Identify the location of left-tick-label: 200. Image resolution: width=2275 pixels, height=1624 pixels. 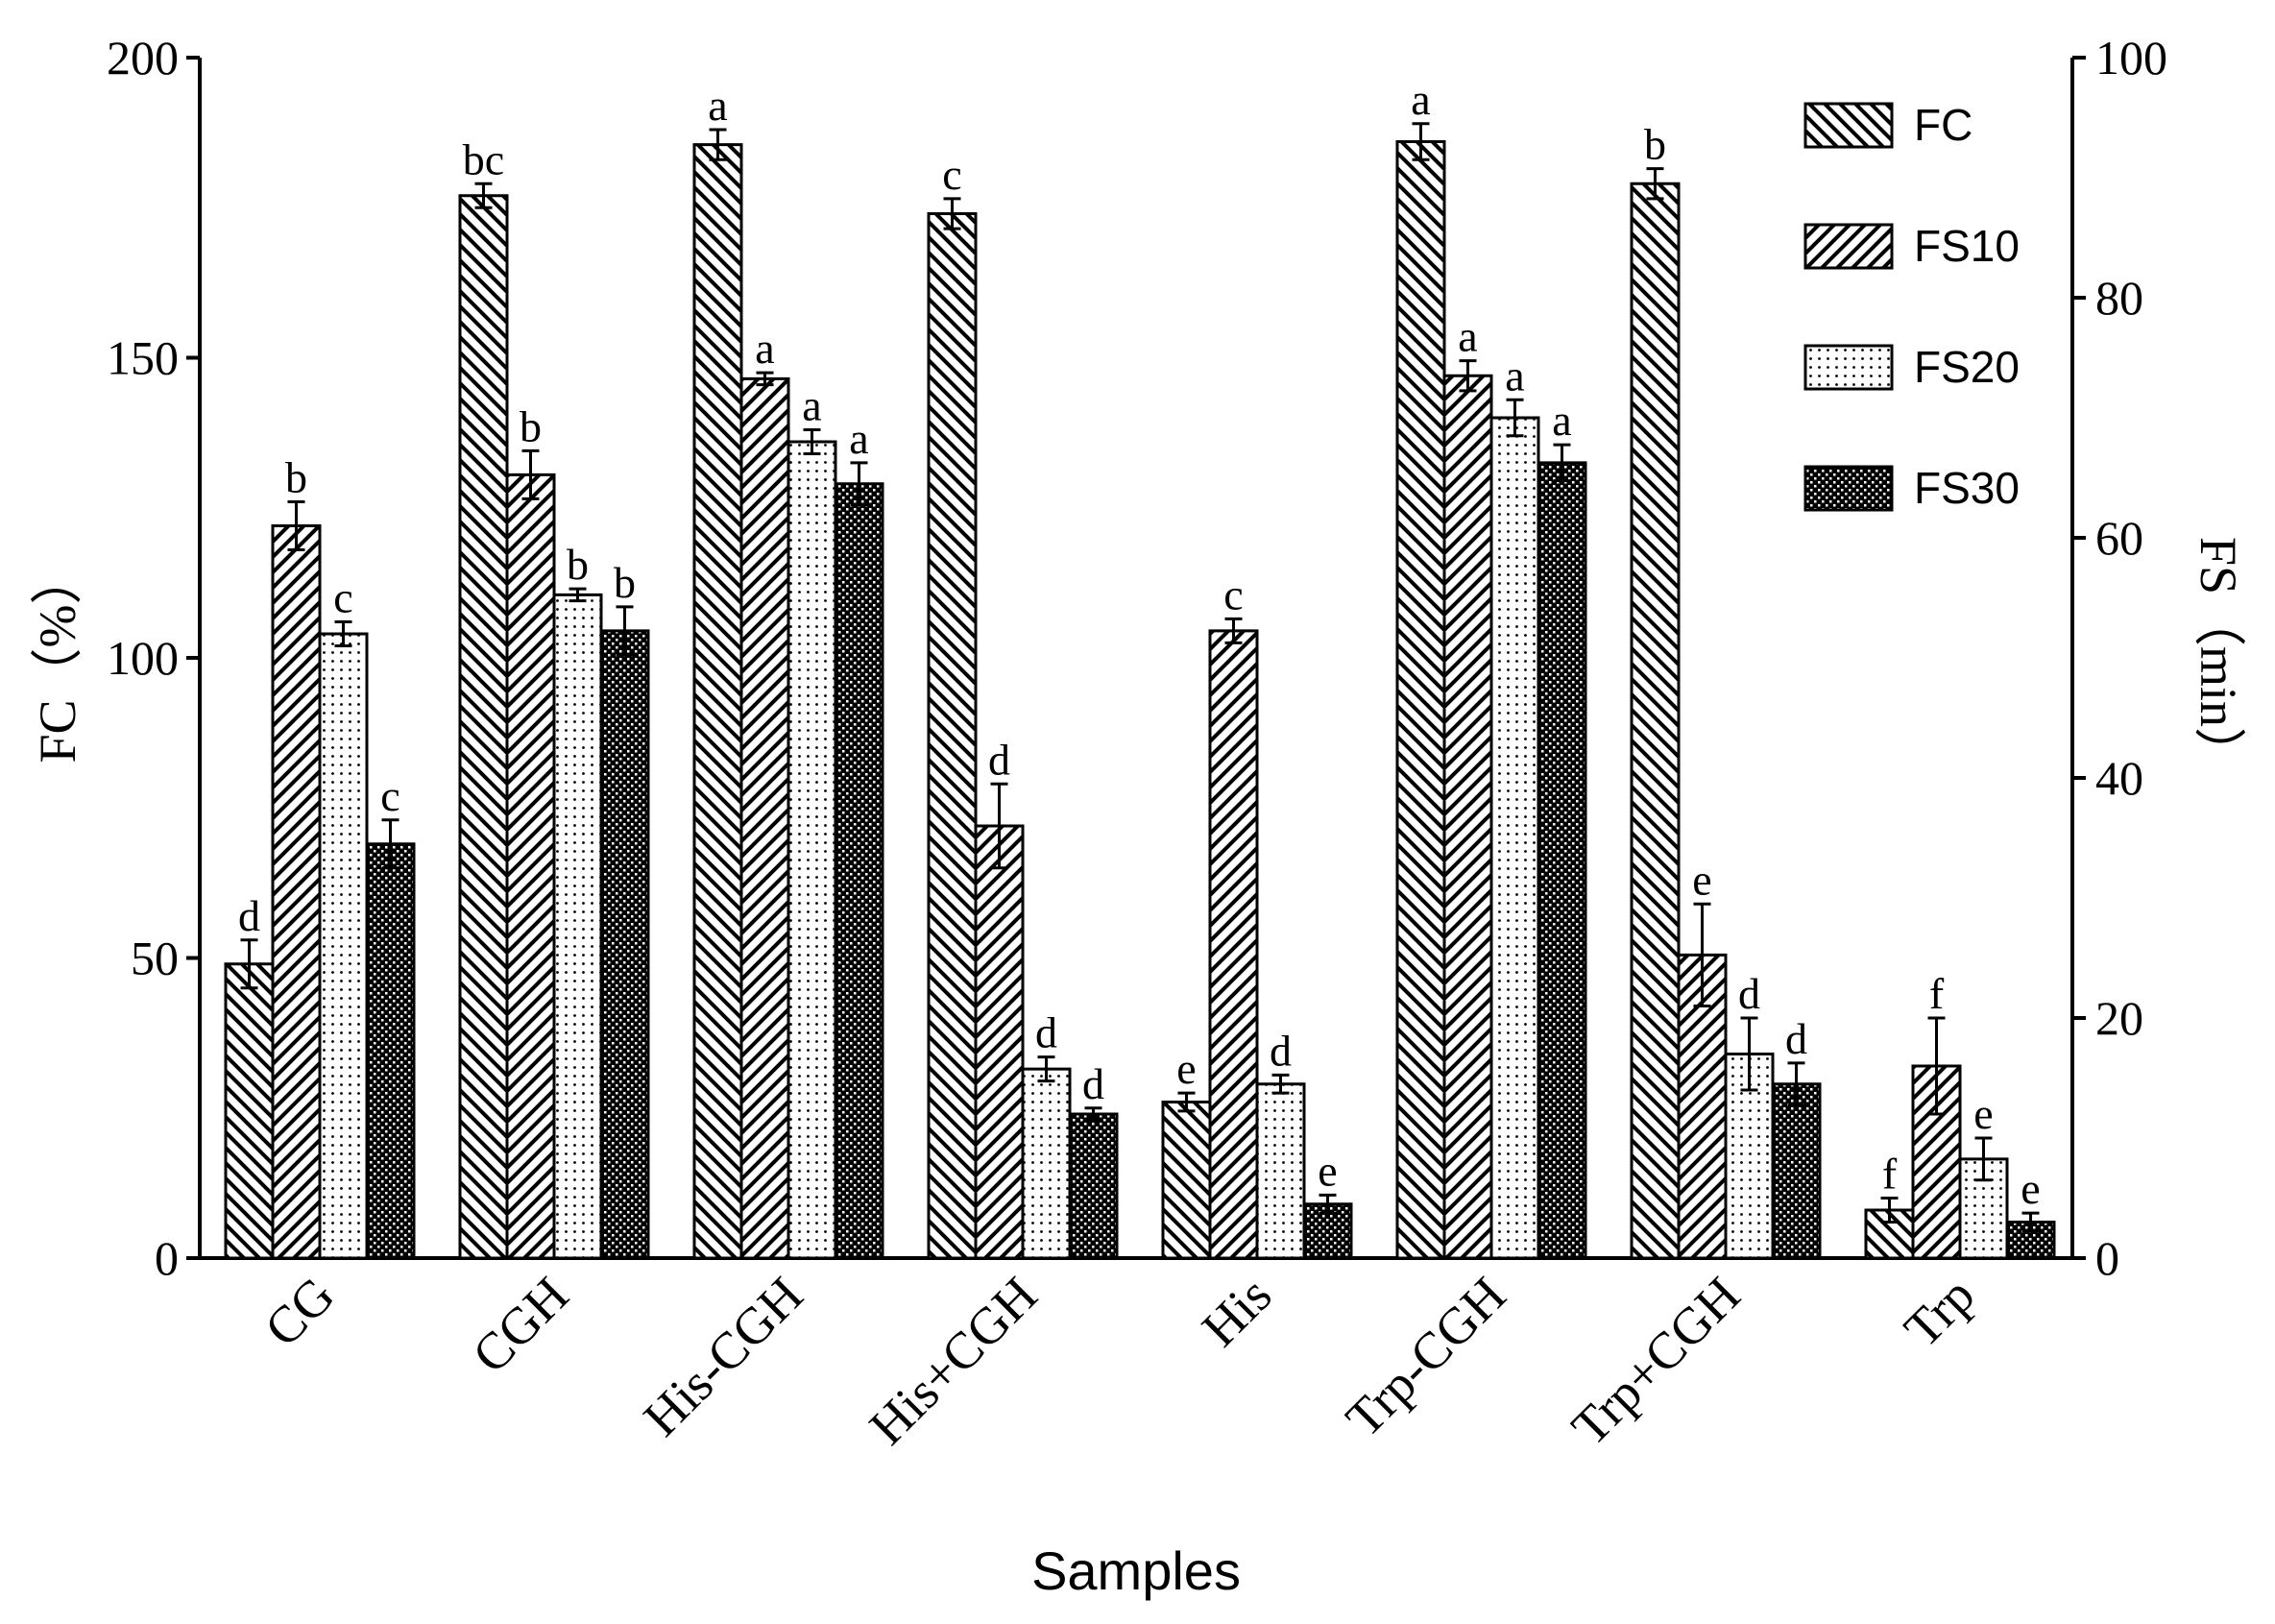
(143, 58).